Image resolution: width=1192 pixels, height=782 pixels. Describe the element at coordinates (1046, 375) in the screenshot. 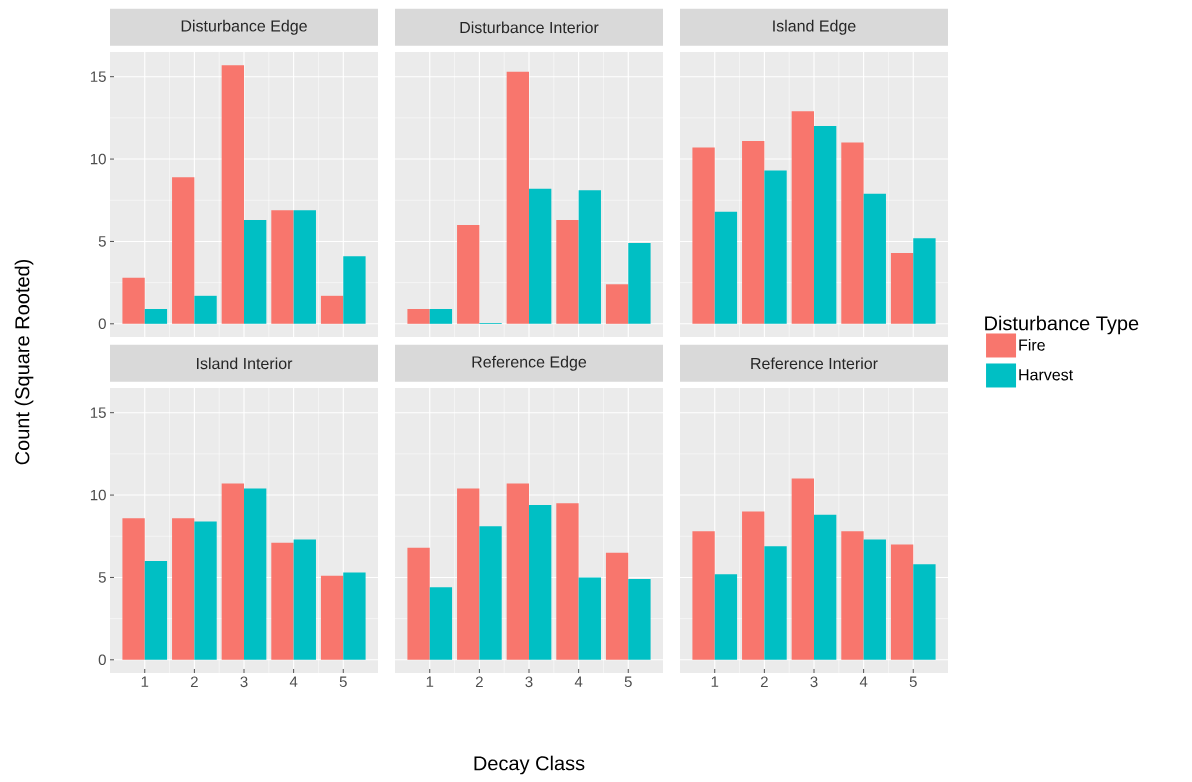

I see `legend-label: Harvest` at that location.